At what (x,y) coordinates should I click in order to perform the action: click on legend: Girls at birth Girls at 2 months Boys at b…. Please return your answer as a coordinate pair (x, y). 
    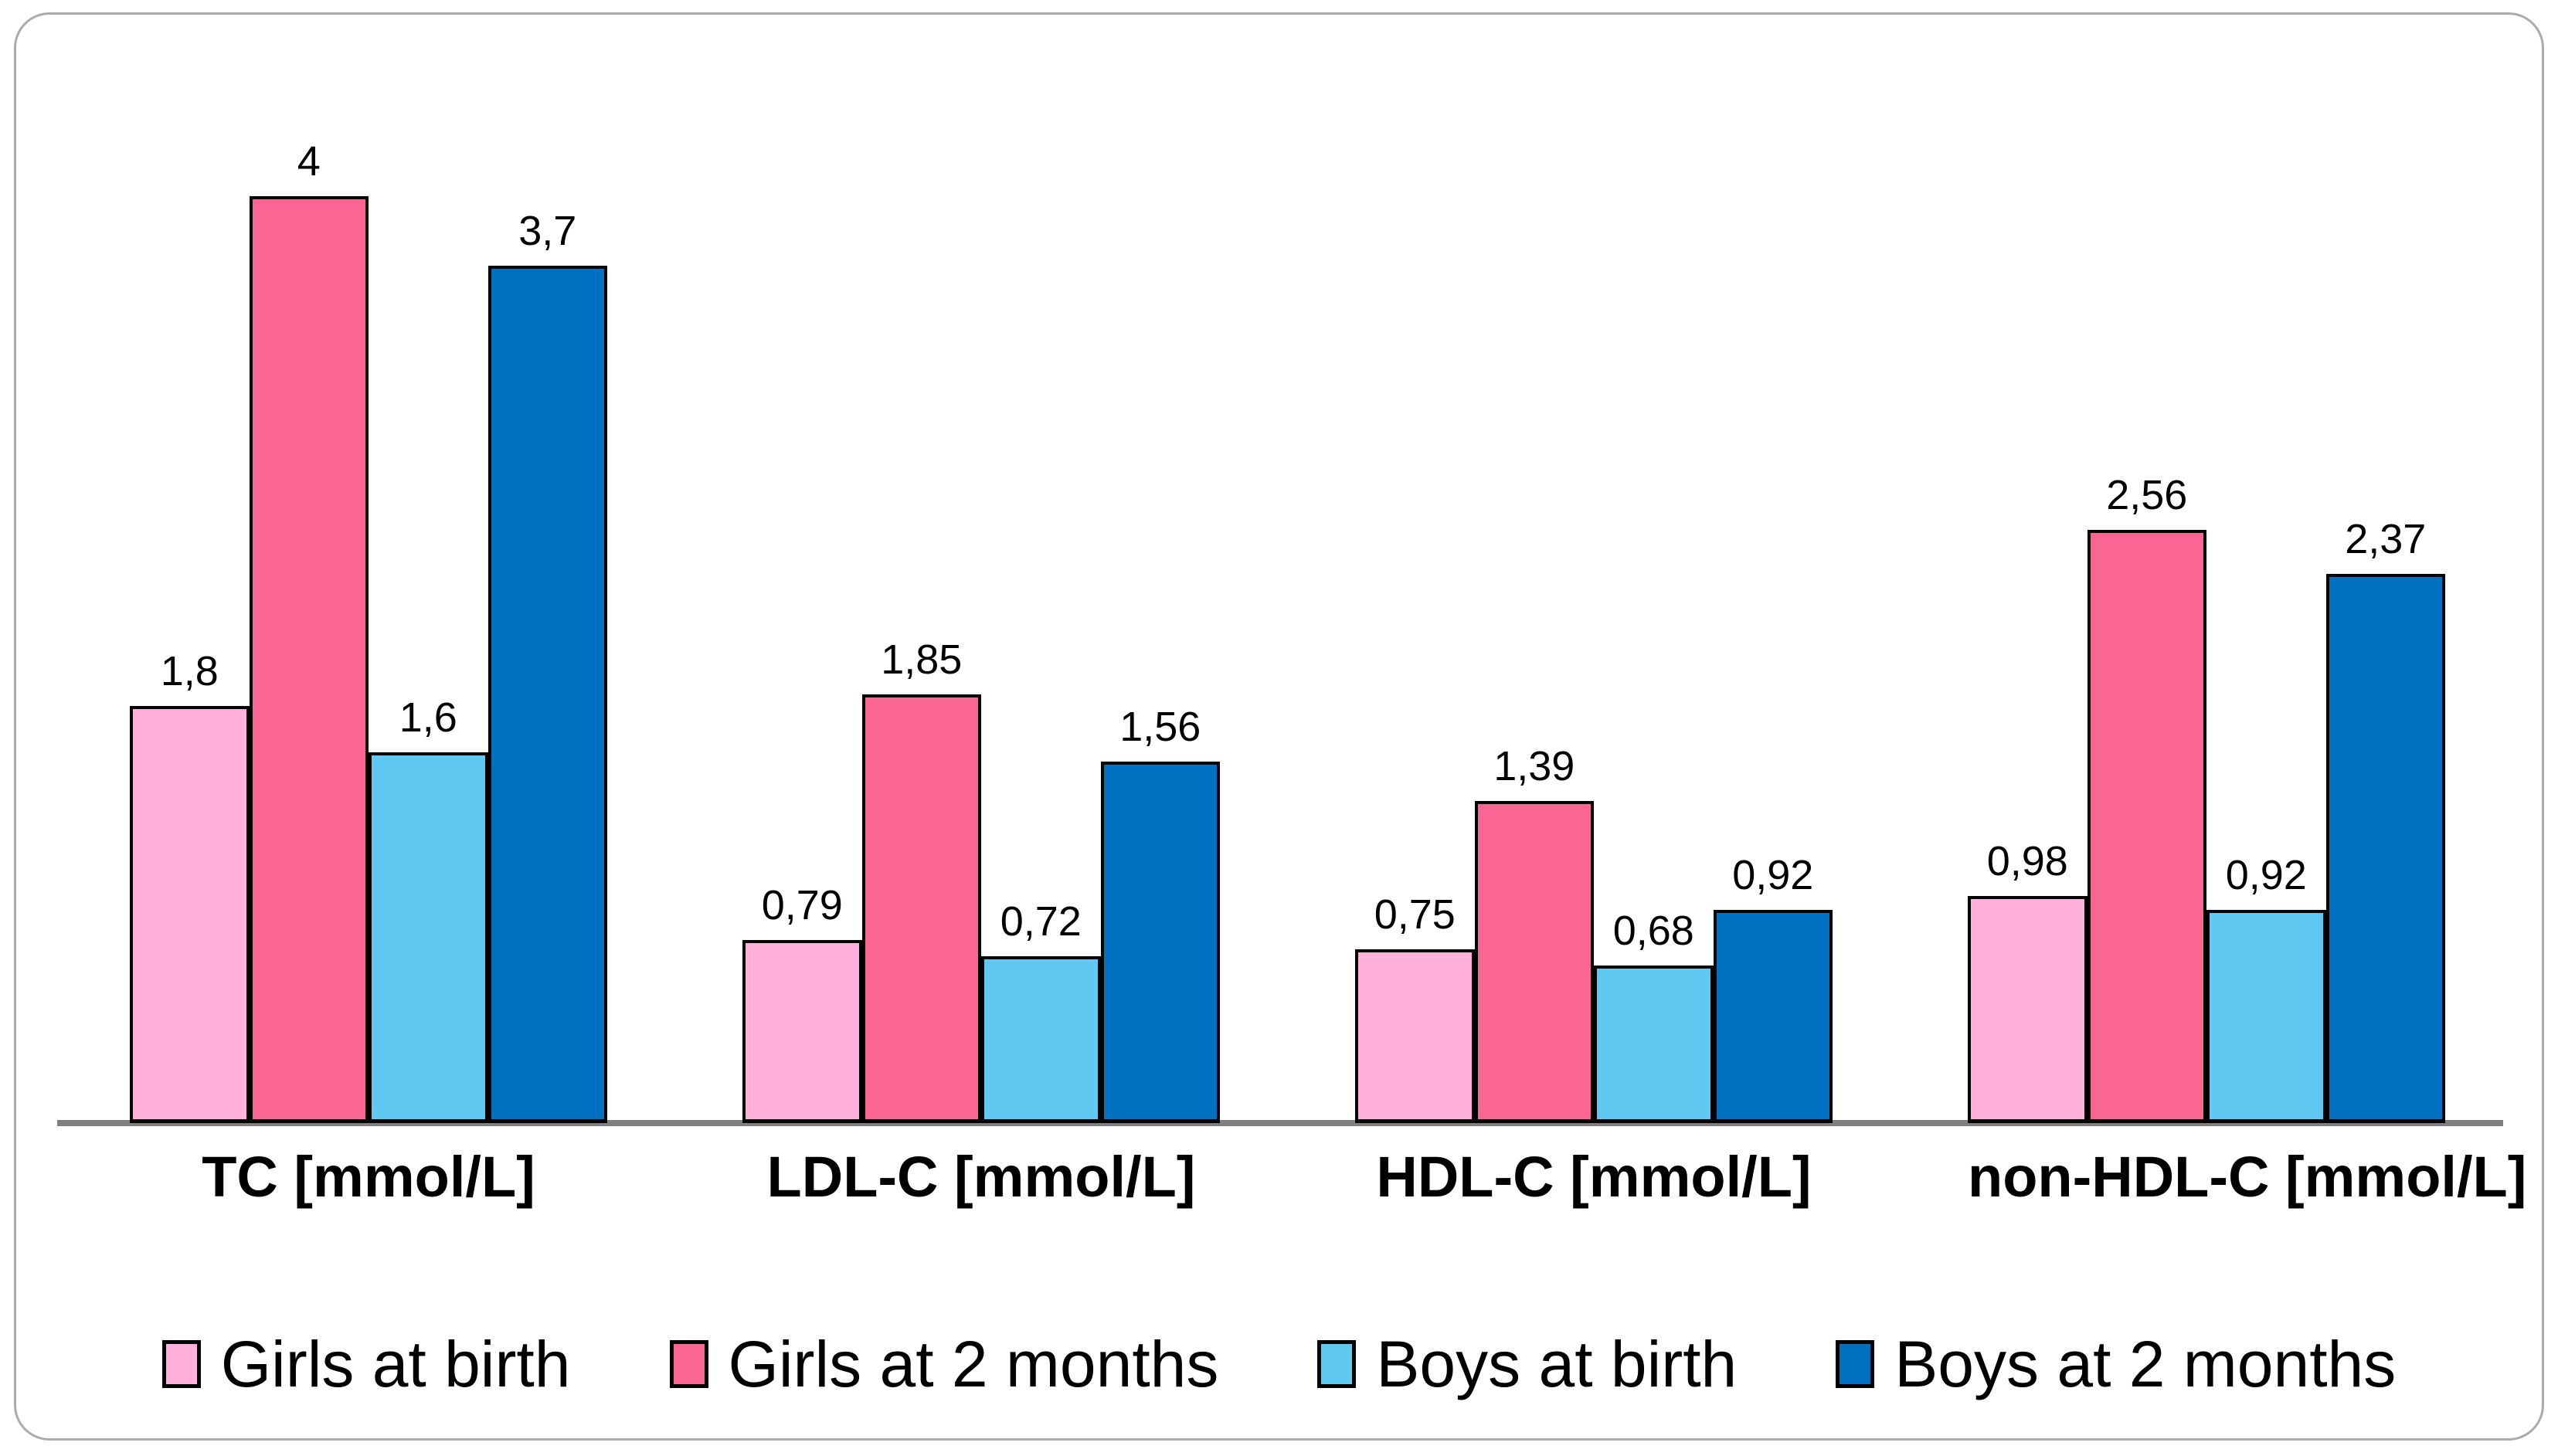
    Looking at the image, I should click on (1279, 1364).